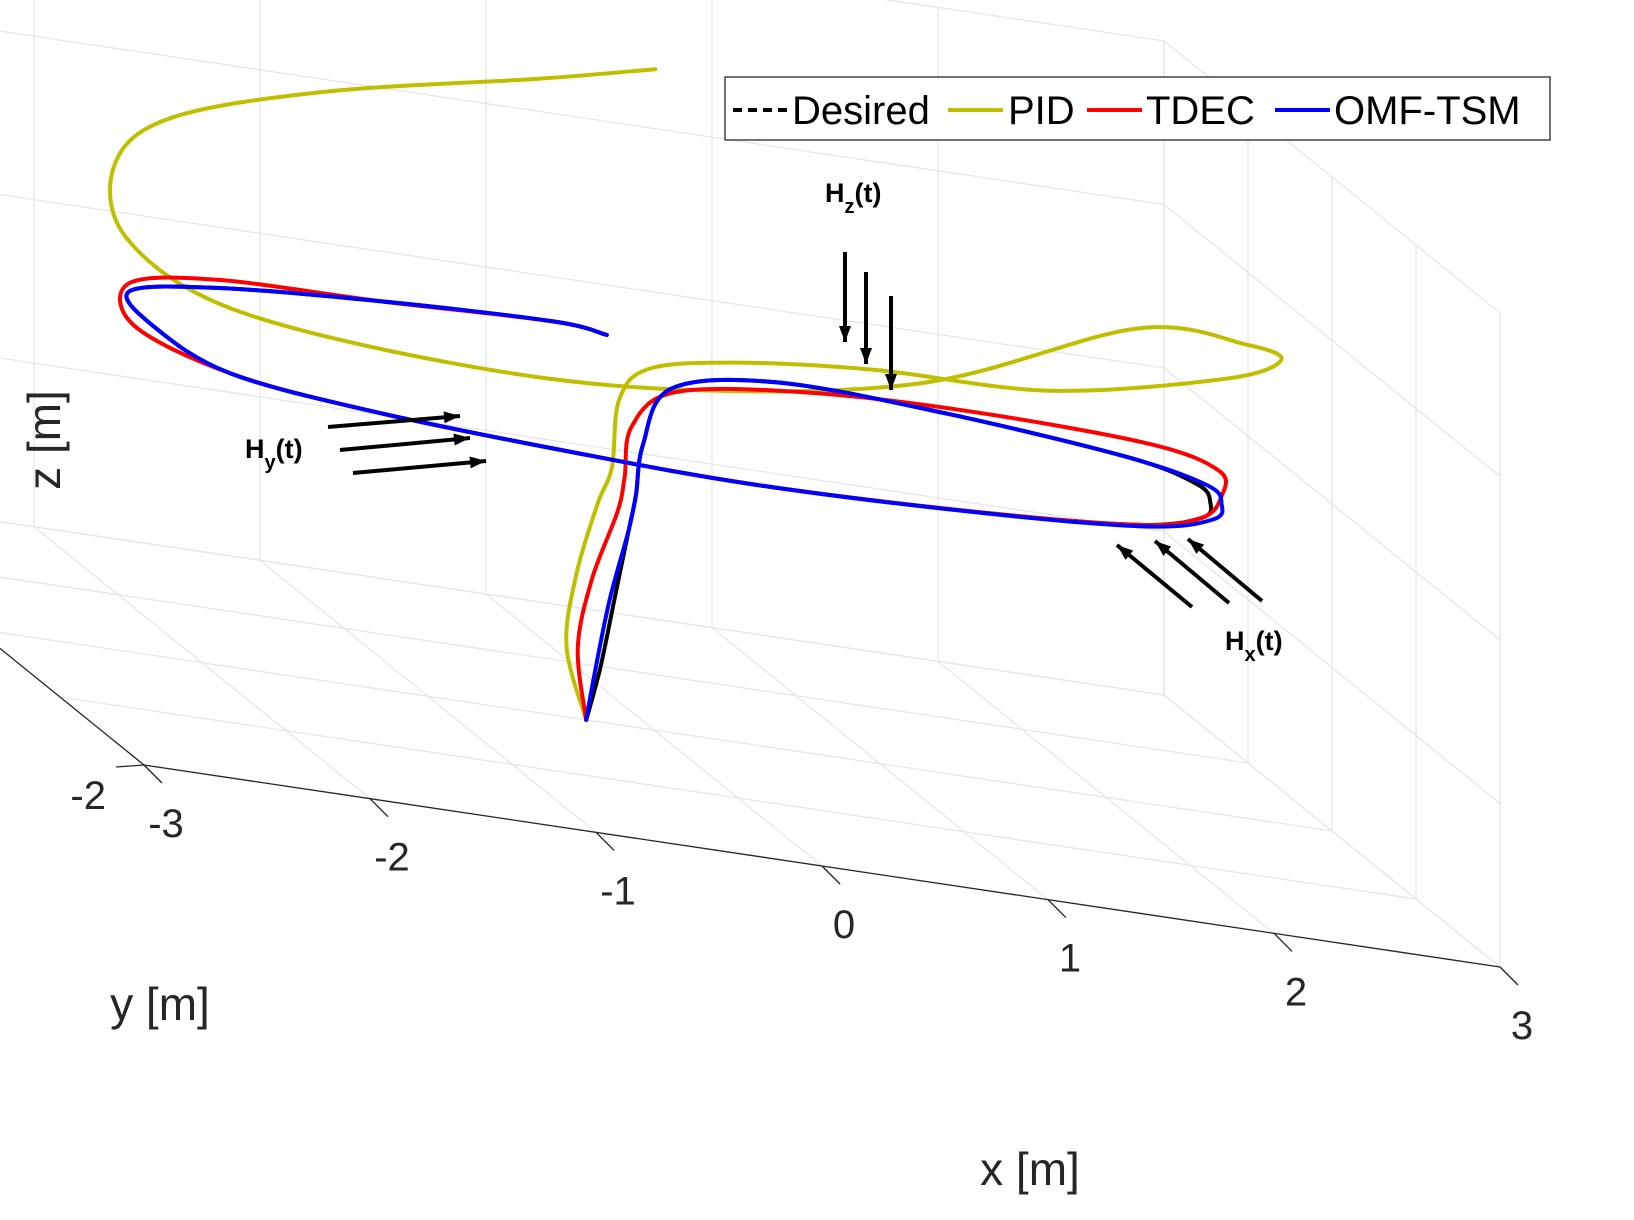 The width and height of the screenshot is (1634, 1220). What do you see at coordinates (853, 198) in the screenshot?
I see `annotation-hz: Hz(t)` at bounding box center [853, 198].